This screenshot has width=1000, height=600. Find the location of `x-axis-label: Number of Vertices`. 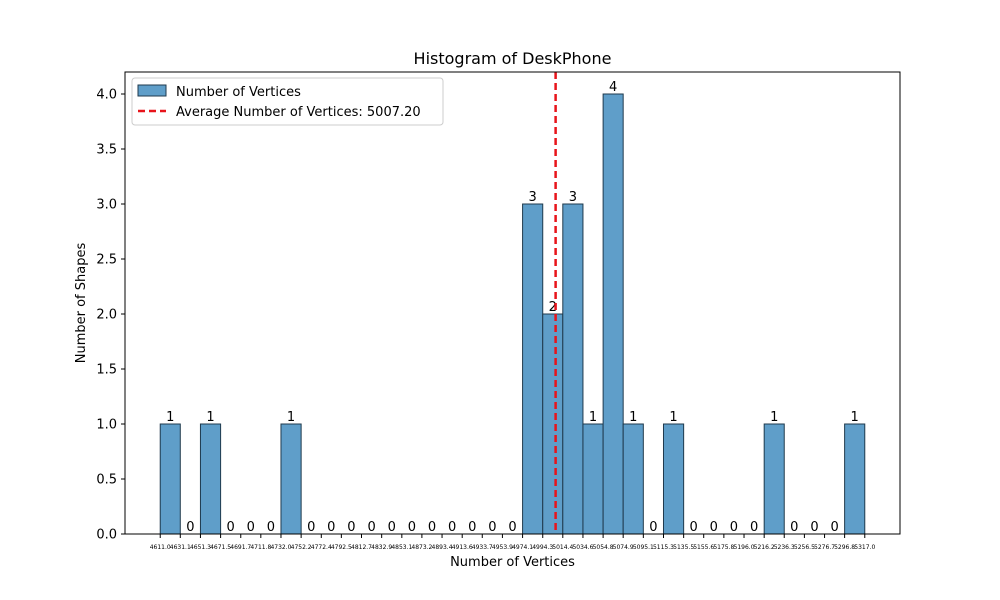

x-axis-label: Number of Vertices is located at coordinates (512, 562).